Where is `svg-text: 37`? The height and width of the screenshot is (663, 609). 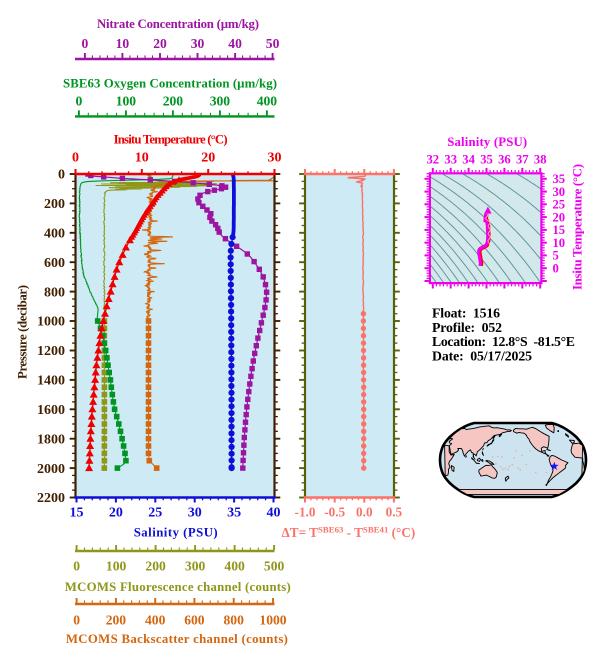
svg-text: 37 is located at coordinates (522, 159).